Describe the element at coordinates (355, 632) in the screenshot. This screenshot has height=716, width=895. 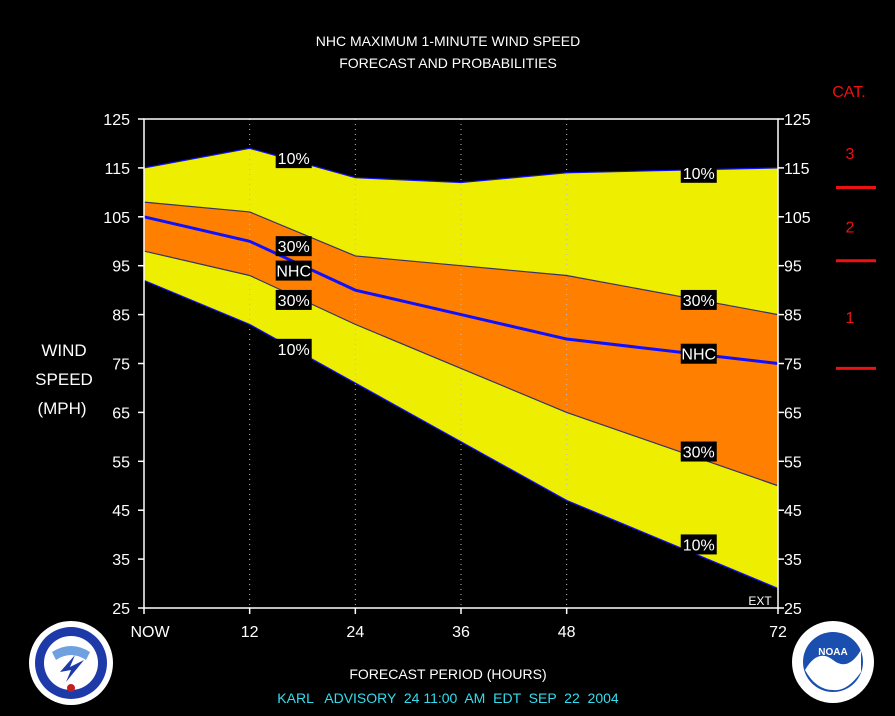
I see `x-tick-label-24: 24` at that location.